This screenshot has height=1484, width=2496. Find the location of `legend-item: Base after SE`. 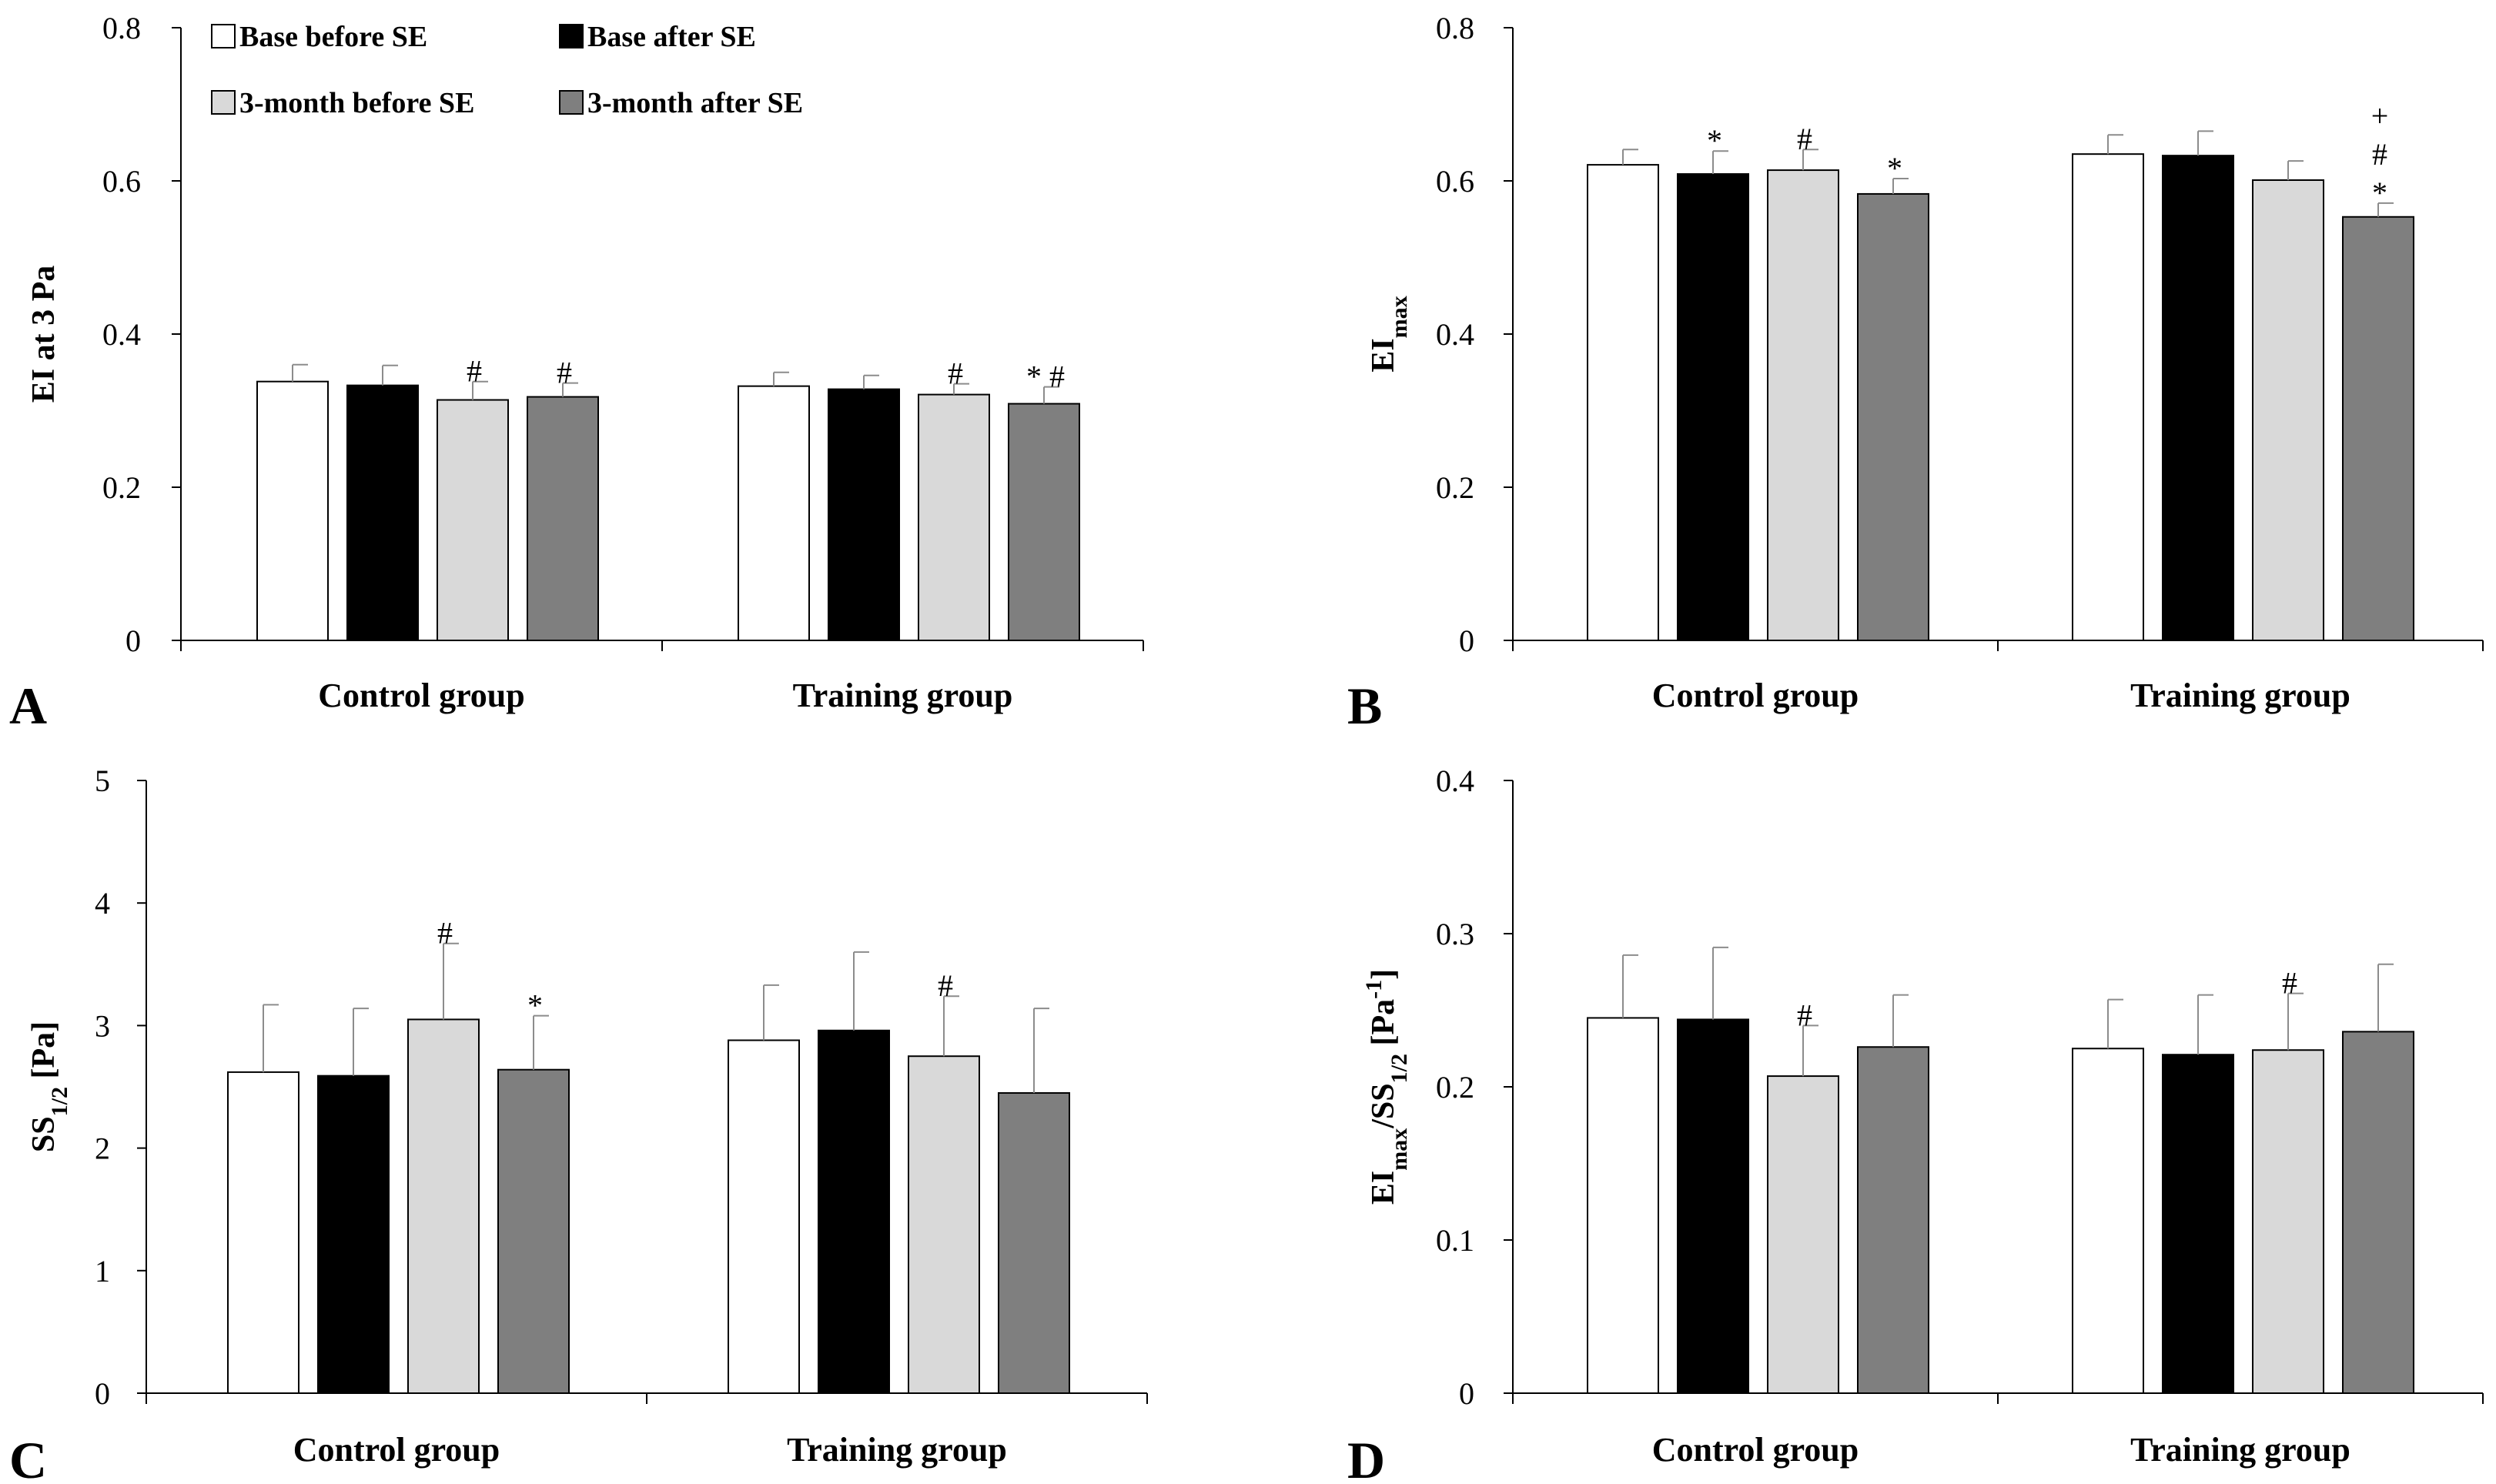

legend-item: Base after SE is located at coordinates (657, 37).